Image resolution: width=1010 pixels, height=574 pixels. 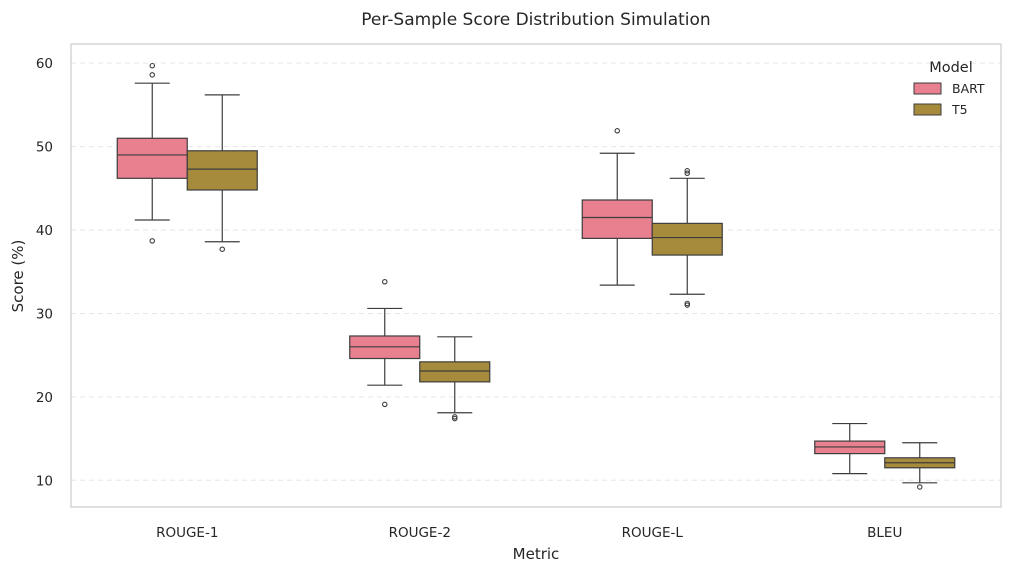 I want to click on box-t5-rouge-l, so click(x=687, y=238).